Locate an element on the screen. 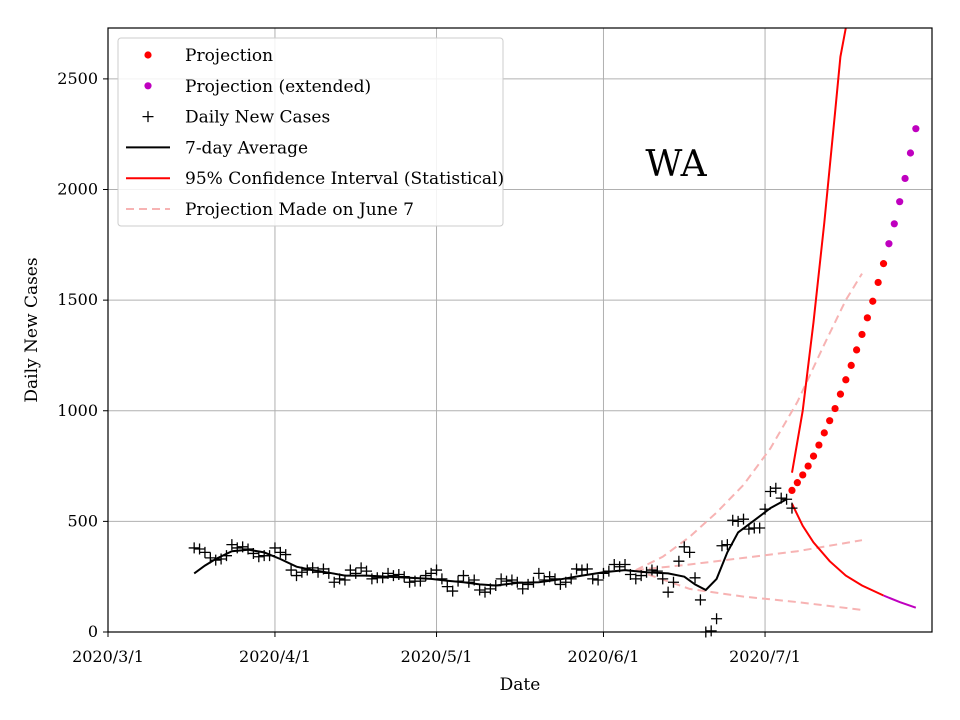  legend-label: Daily New Cases is located at coordinates (257, 118).